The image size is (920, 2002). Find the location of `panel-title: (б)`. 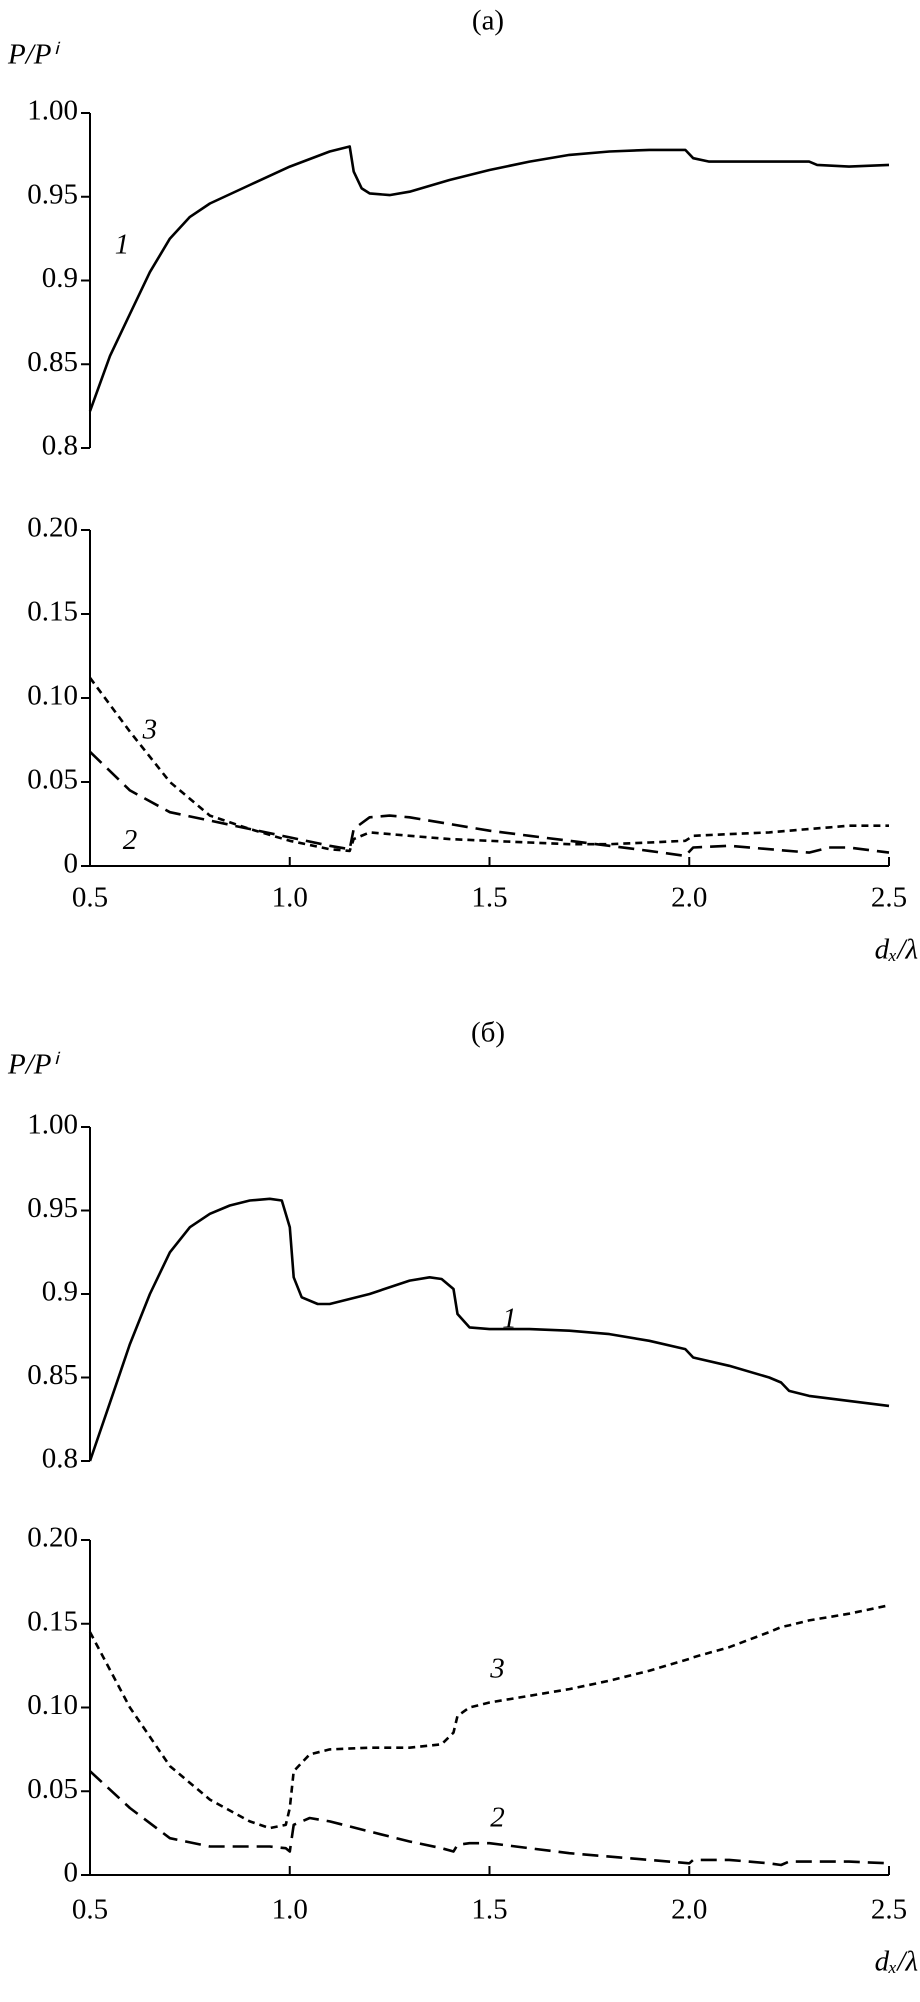

panel-title: (б) is located at coordinates (488, 1033).